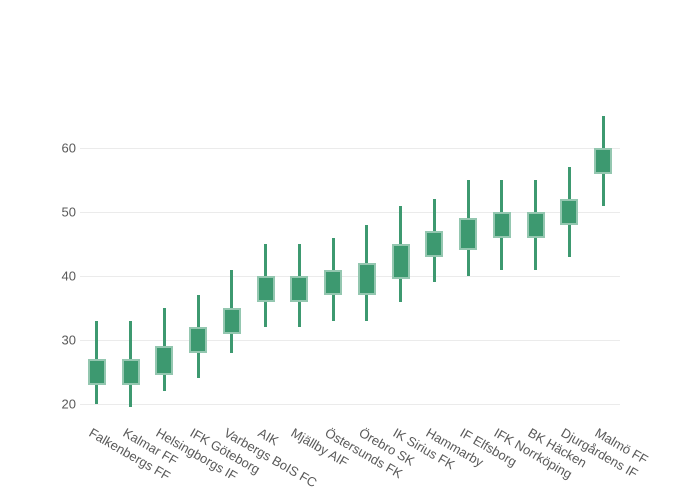  What do you see at coordinates (68, 276) in the screenshot?
I see `y-axis-tick-label: 40` at bounding box center [68, 276].